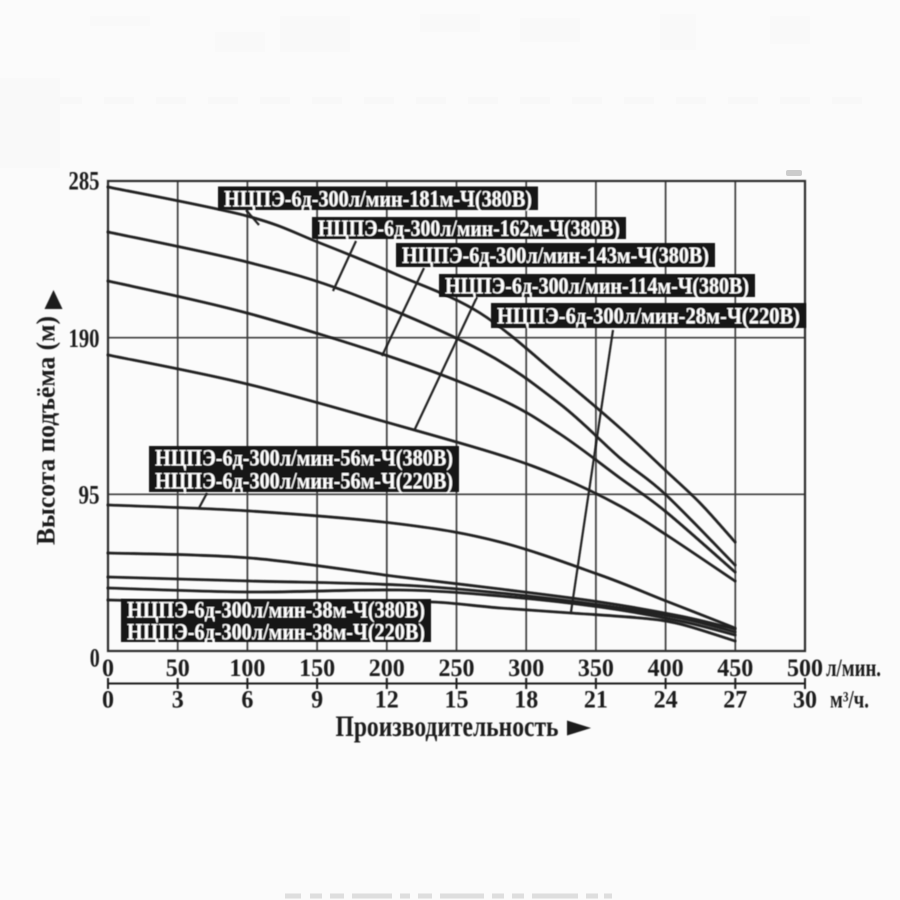  What do you see at coordinates (84, 181) in the screenshot?
I see `svg-text: 285` at bounding box center [84, 181].